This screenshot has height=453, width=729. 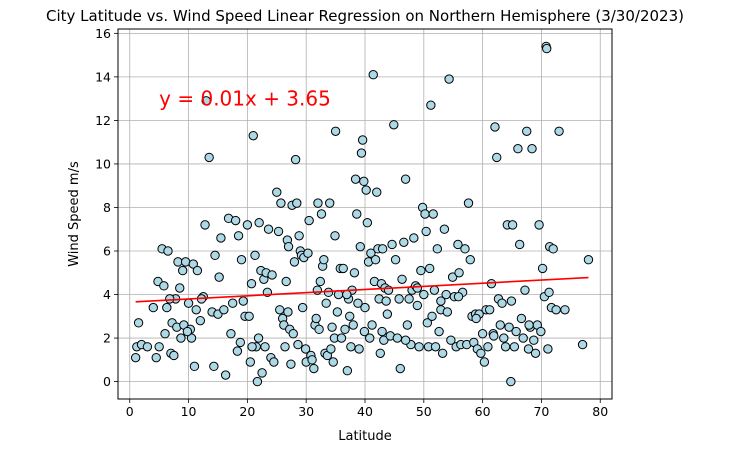 What do you see at coordinates (107, 294) in the screenshot?
I see `y-tick-label: 4` at bounding box center [107, 294].